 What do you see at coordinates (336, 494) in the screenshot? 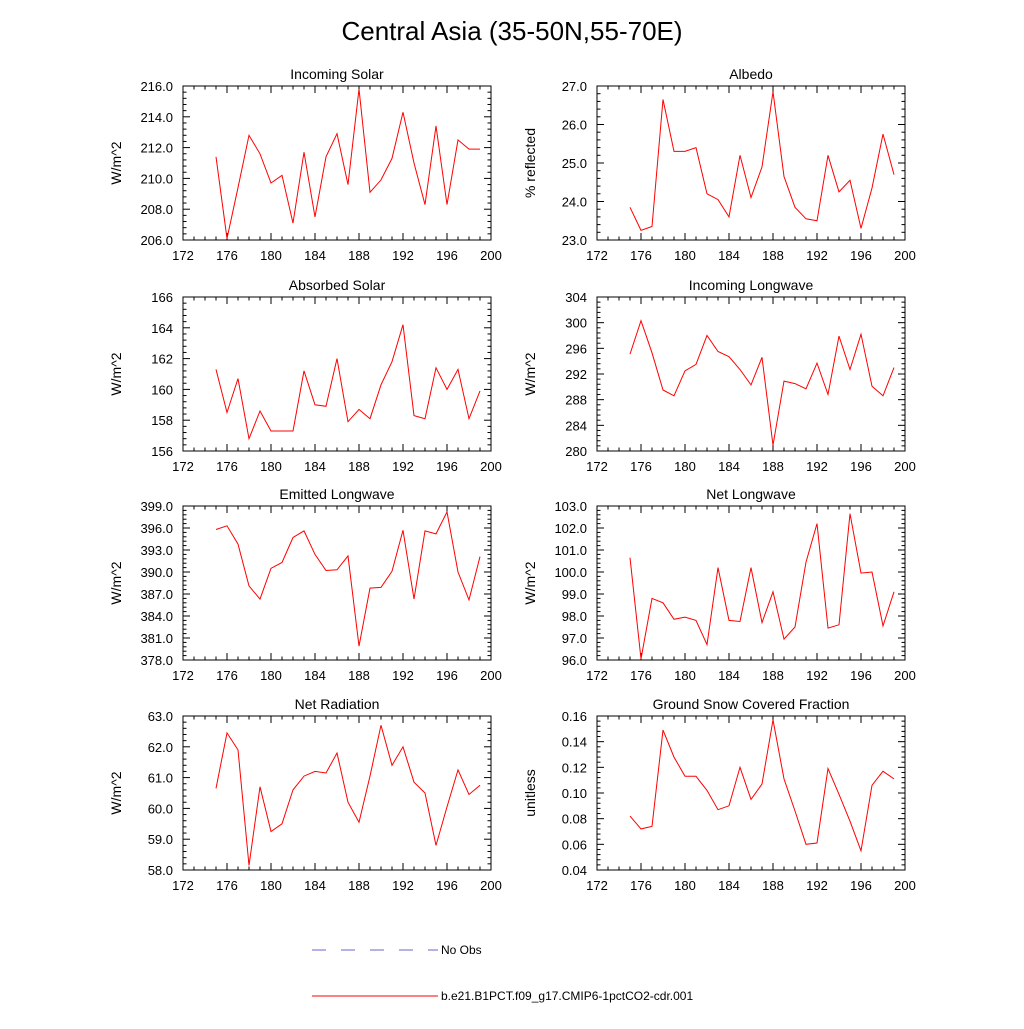
I see `panel-title: Emitted Longwave` at bounding box center [336, 494].